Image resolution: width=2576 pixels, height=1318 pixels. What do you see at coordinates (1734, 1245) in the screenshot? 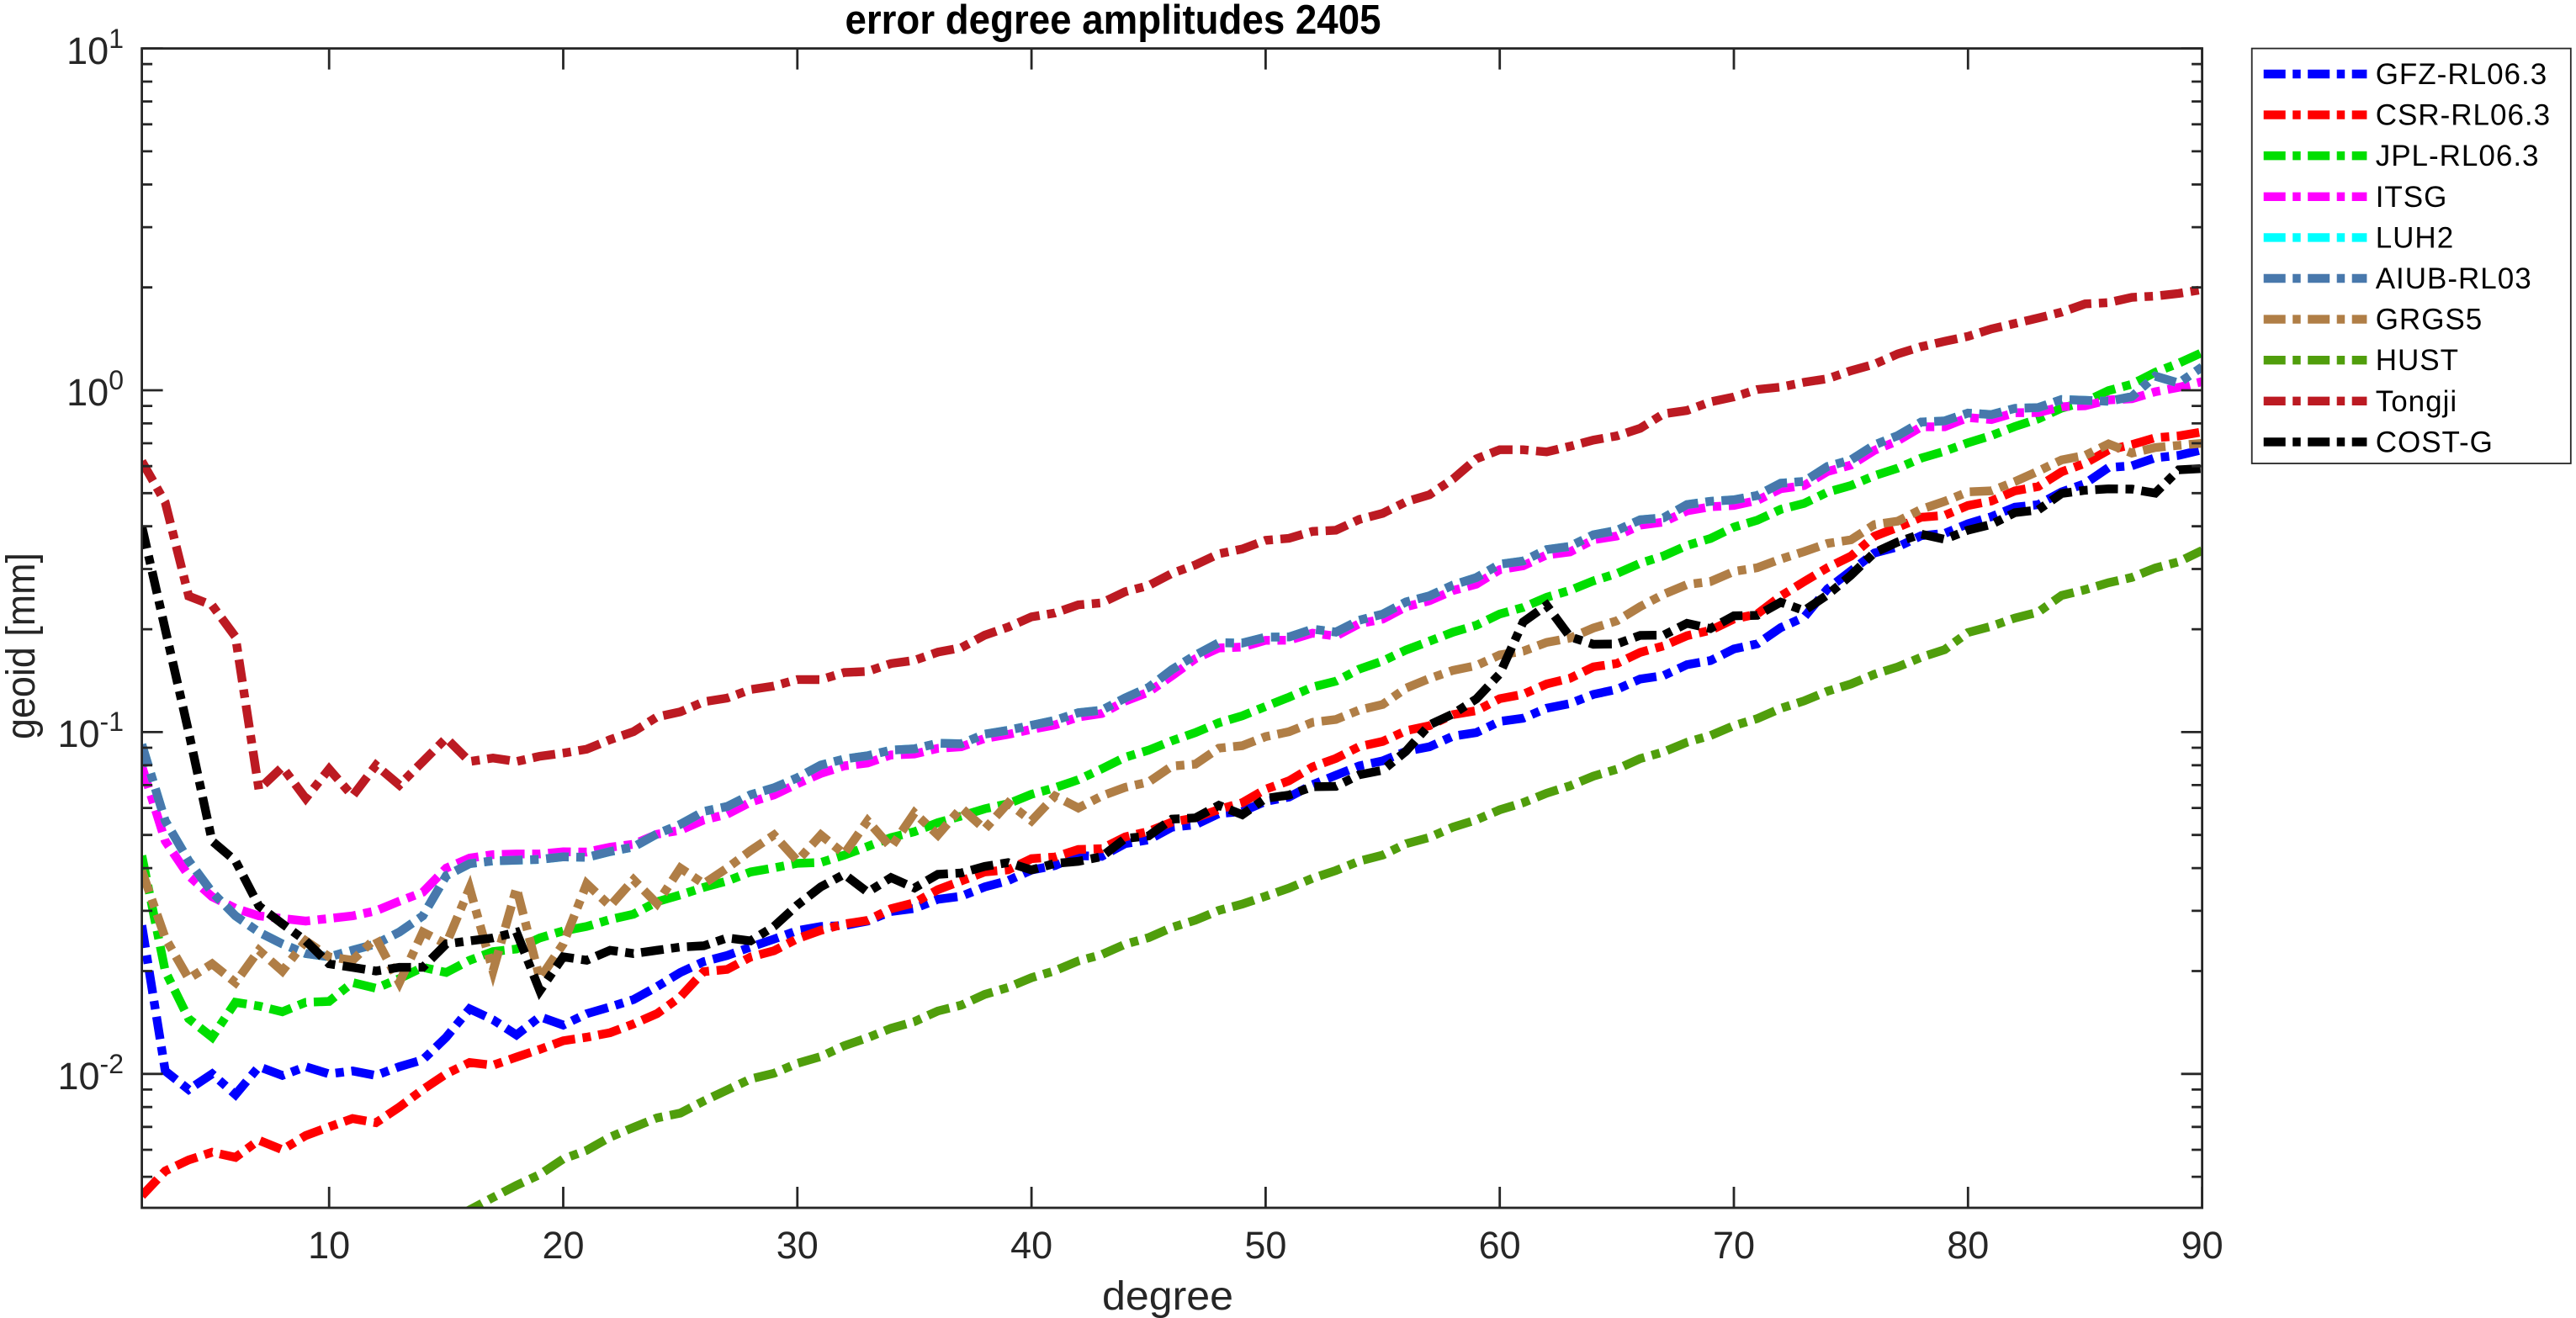
I see `svg-text: 70` at bounding box center [1734, 1245].